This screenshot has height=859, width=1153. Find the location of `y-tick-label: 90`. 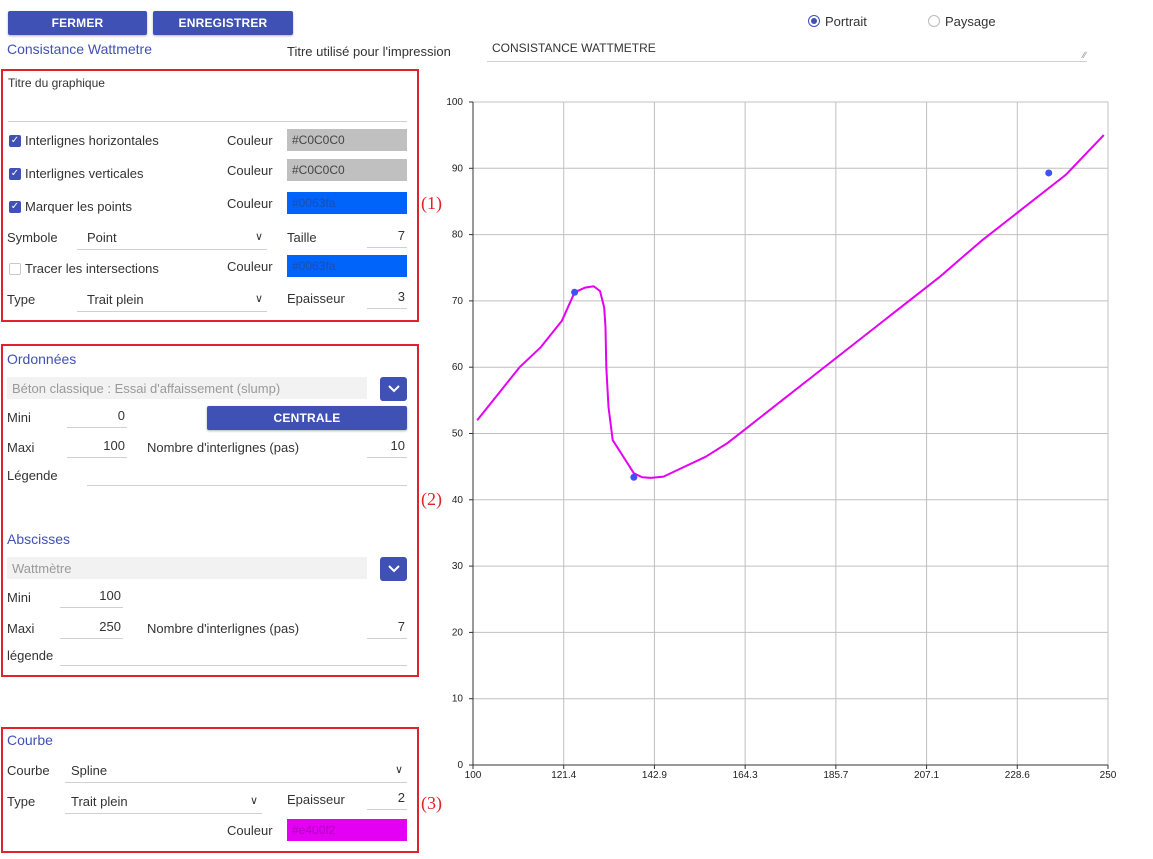

y-tick-label: 90 is located at coordinates (458, 168).